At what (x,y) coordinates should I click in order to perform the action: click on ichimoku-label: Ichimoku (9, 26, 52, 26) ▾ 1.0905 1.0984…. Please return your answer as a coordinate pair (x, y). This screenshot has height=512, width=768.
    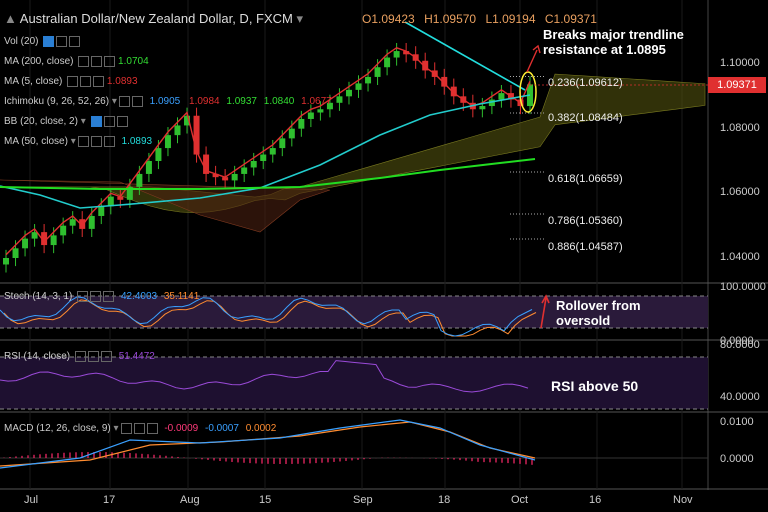
    Looking at the image, I should click on (168, 102).